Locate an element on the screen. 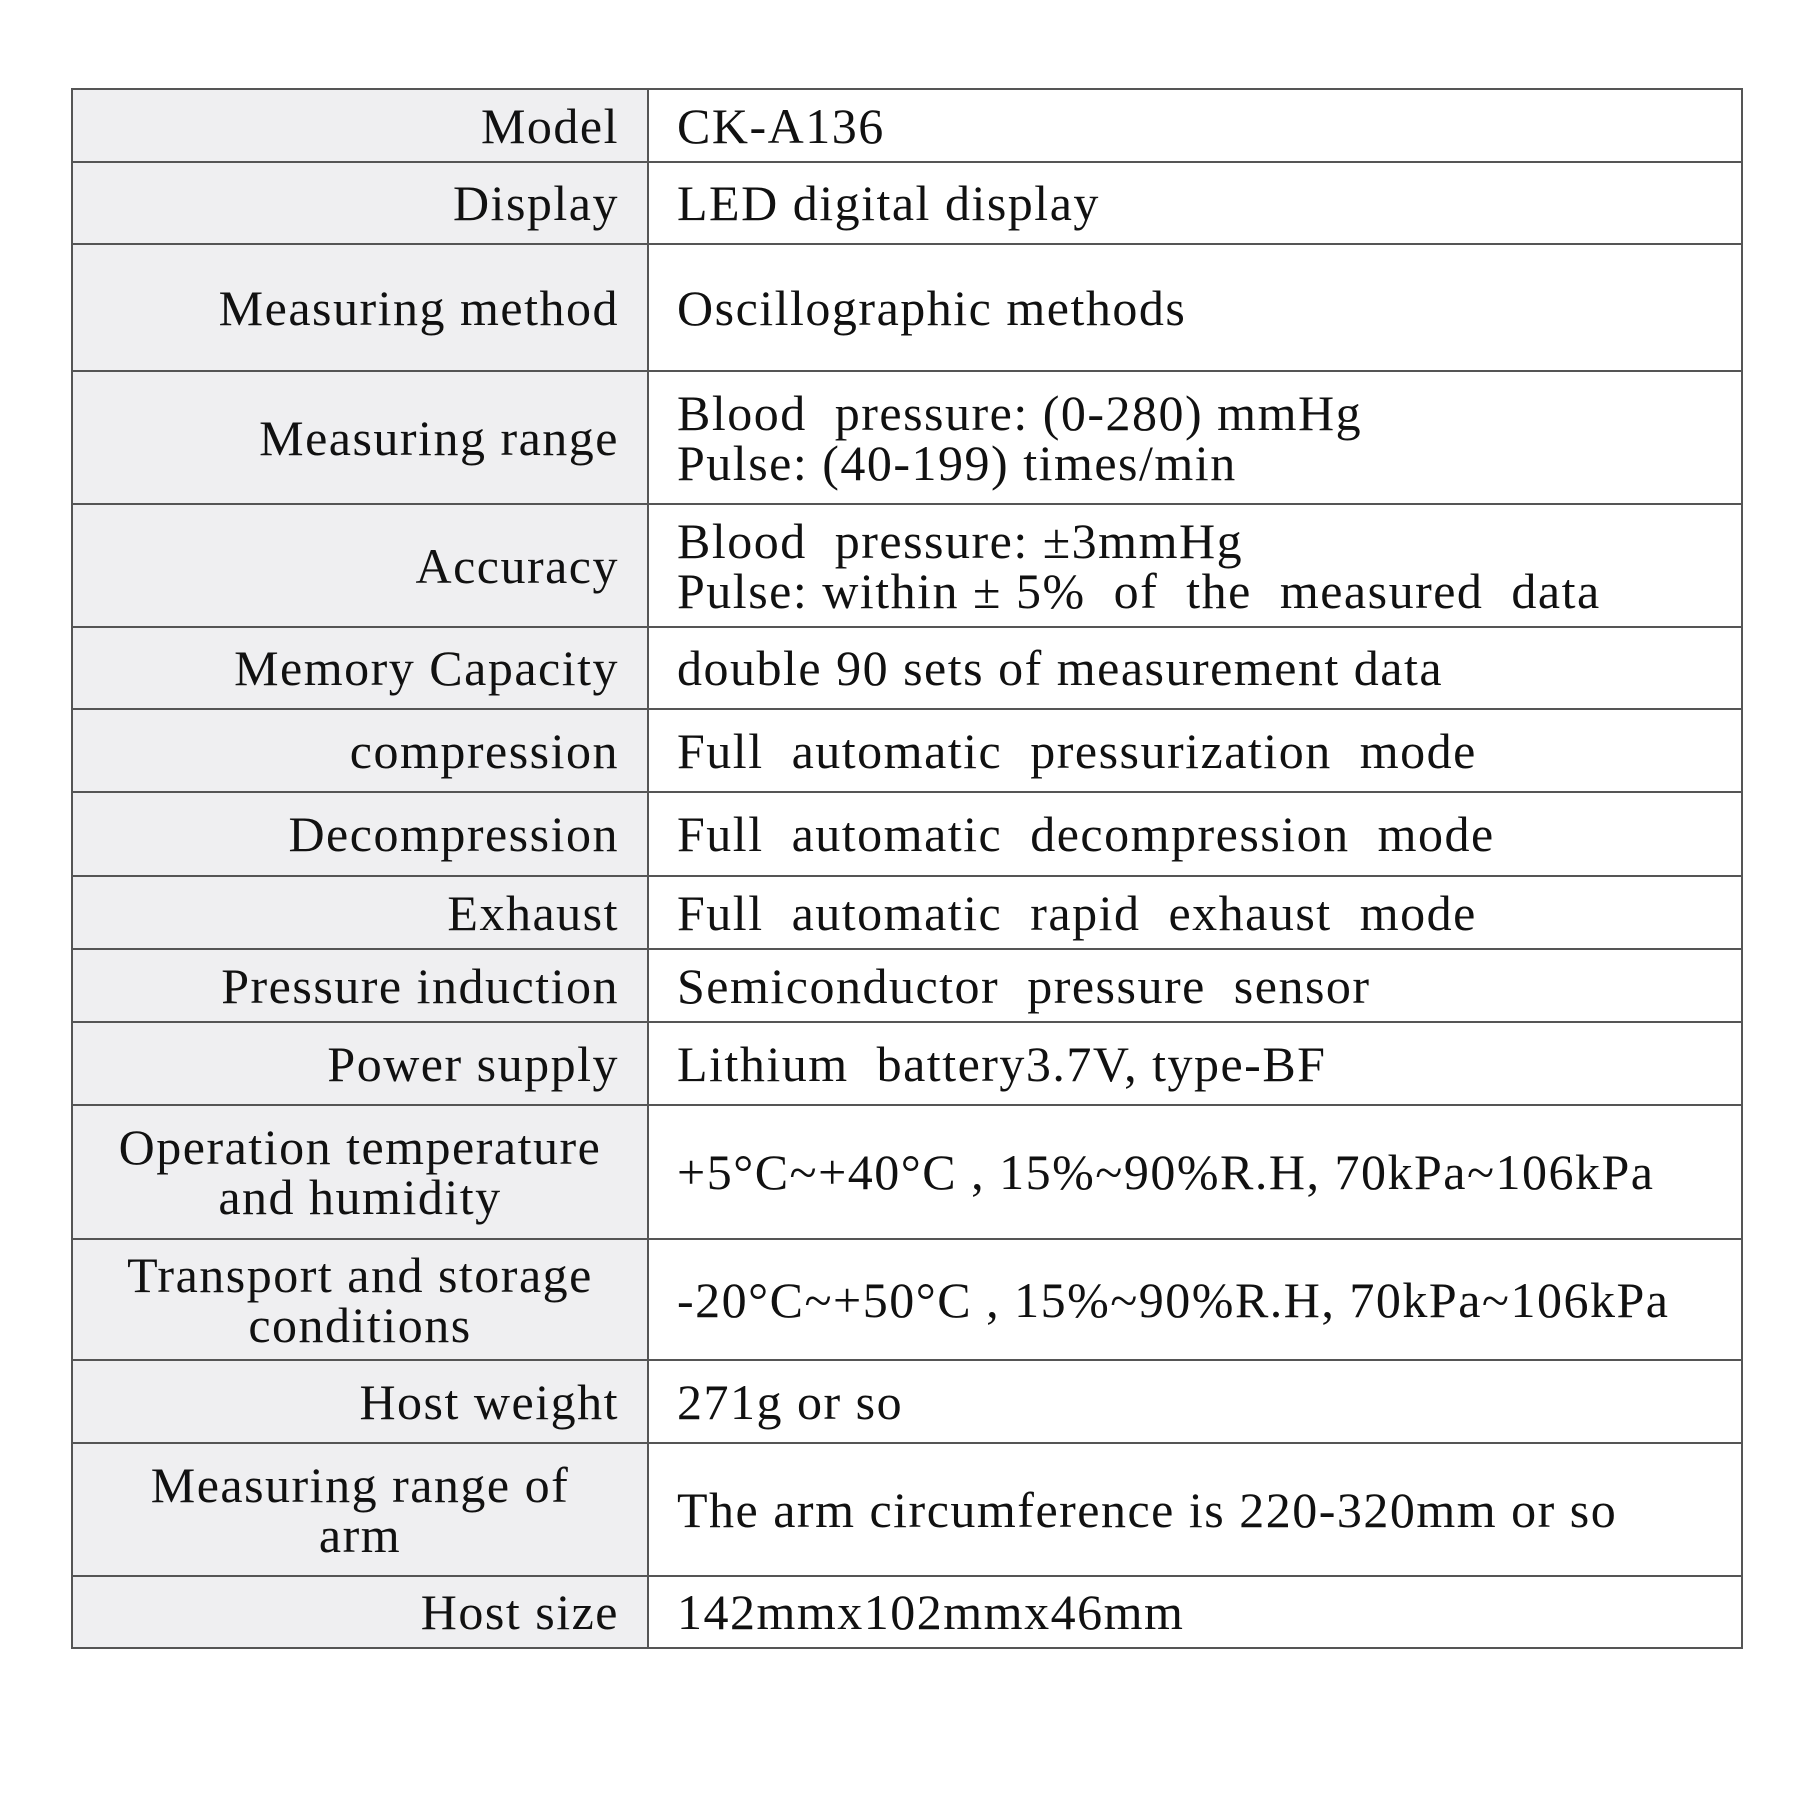  spec-value-line: double 90 sets of measurement data is located at coordinates (1060, 668).